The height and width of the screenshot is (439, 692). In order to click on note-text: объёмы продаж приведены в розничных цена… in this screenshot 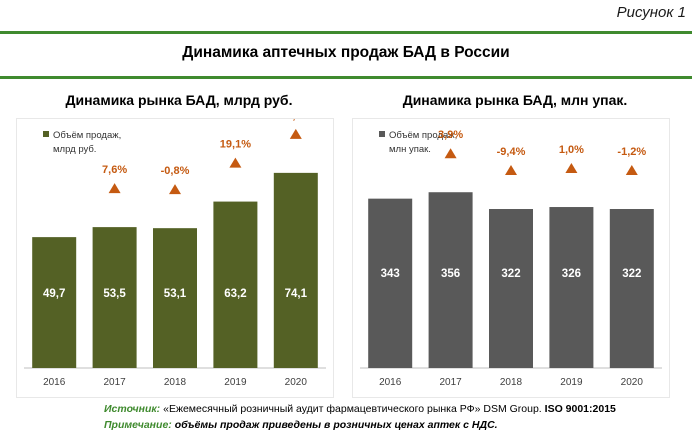, I will do `click(334, 425)`.